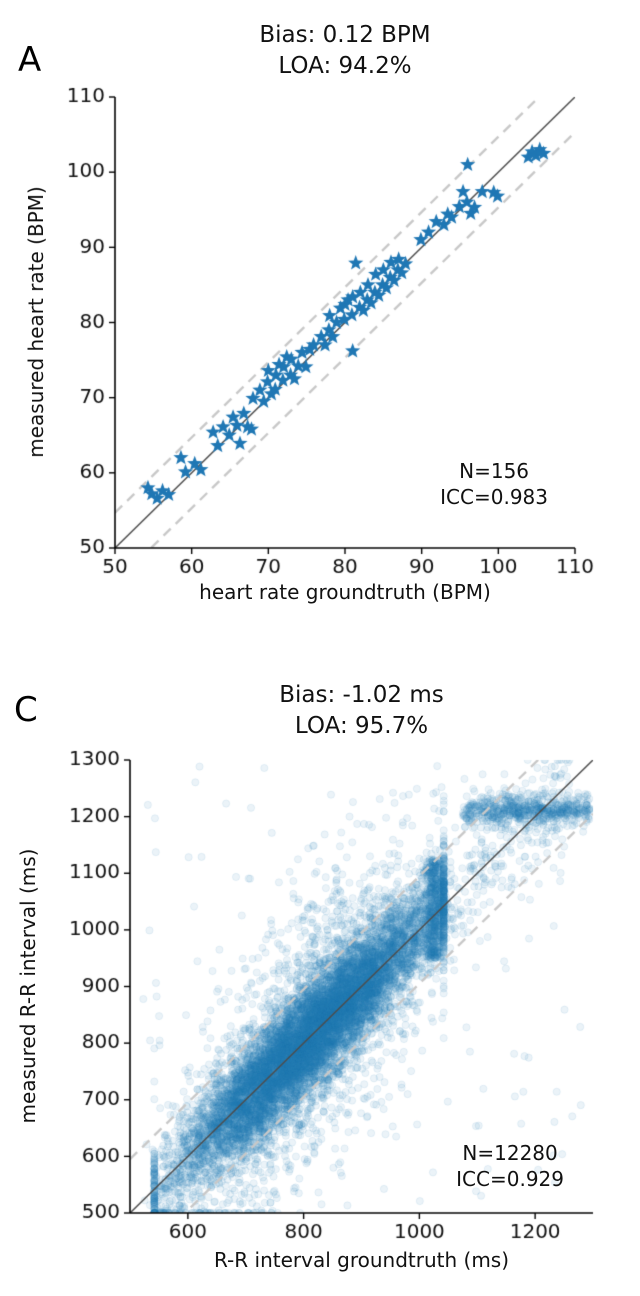 This screenshot has height=1296, width=640. What do you see at coordinates (345, 592) in the screenshot?
I see `panel-a-xlabel: heart rate groundtruth (BPM)` at bounding box center [345, 592].